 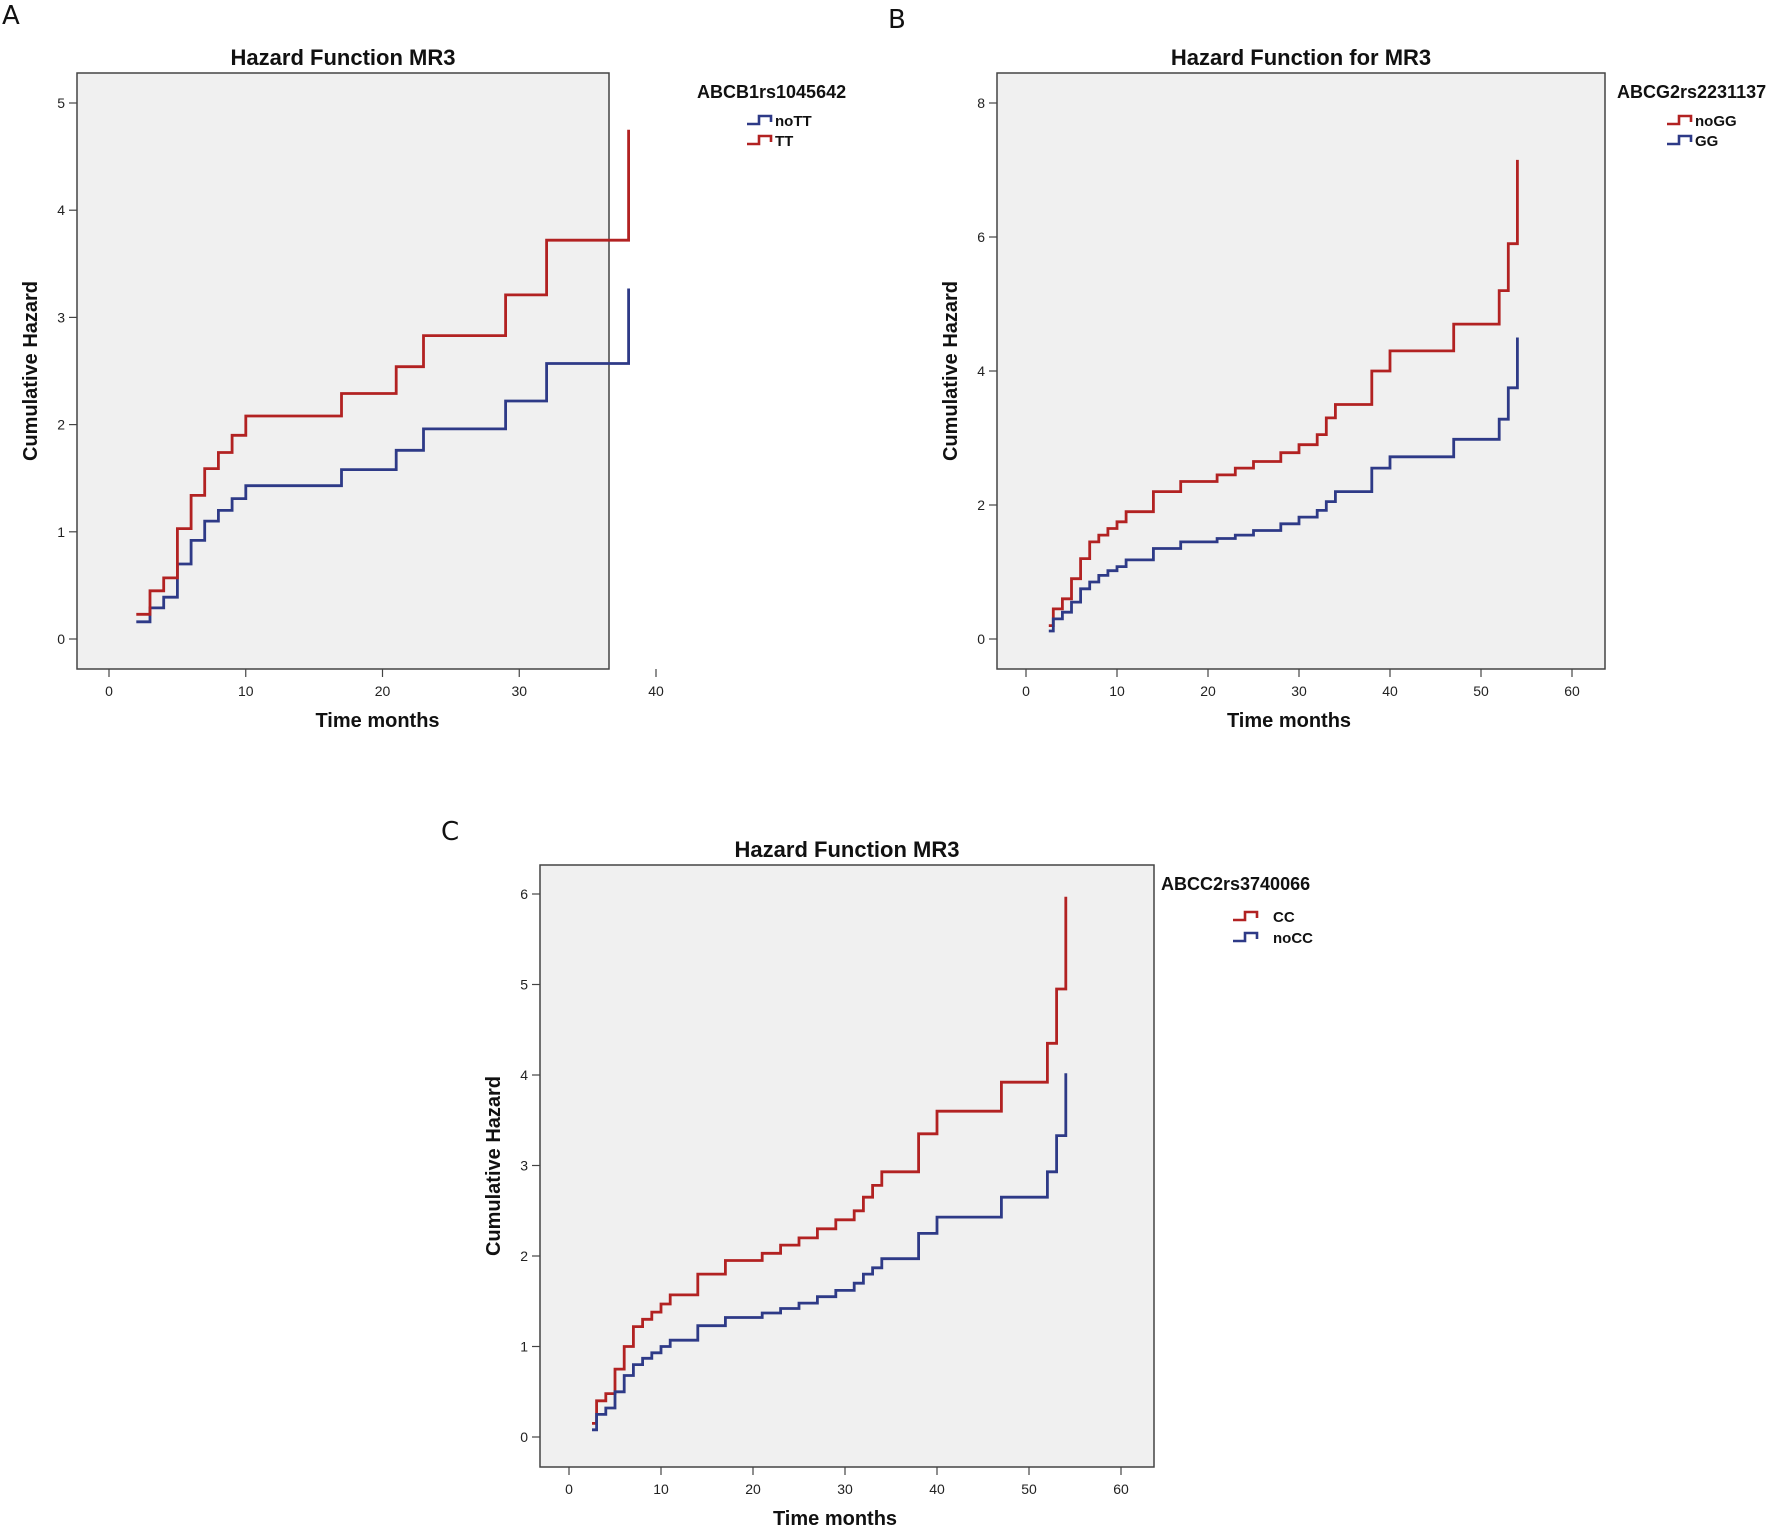 What do you see at coordinates (830, 1252) in the screenshot?
I see `series-line-noCC` at bounding box center [830, 1252].